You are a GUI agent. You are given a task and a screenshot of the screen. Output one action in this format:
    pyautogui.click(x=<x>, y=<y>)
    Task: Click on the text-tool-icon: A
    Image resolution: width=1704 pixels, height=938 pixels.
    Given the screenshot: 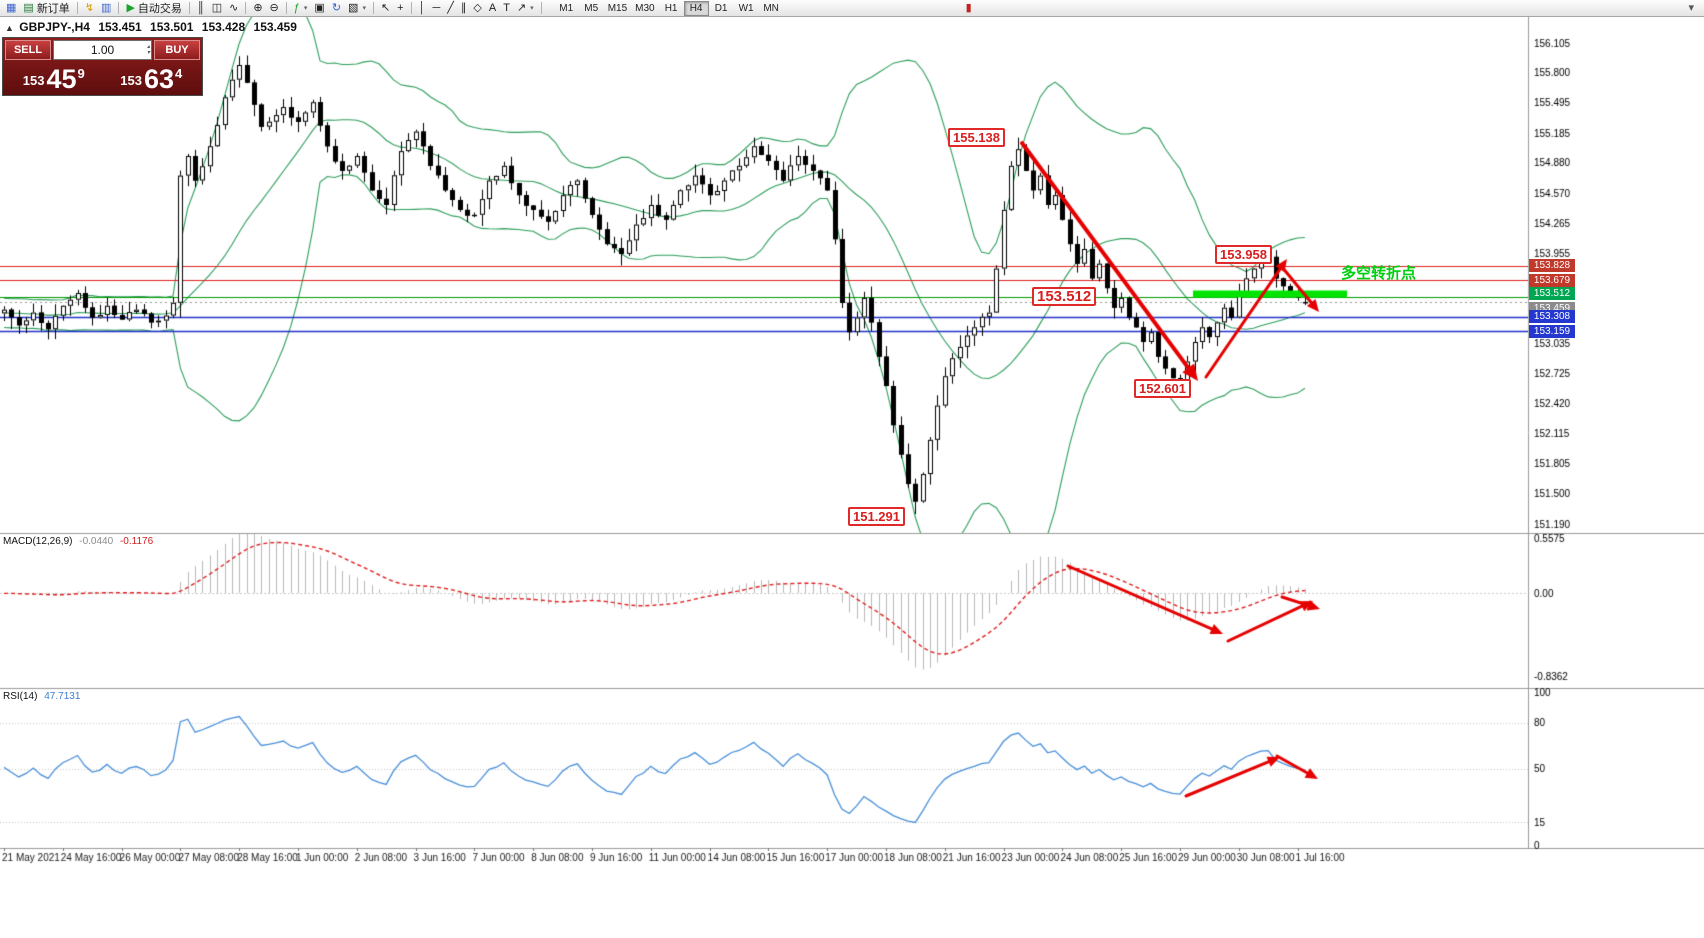 What is the action you would take?
    pyautogui.click(x=492, y=7)
    